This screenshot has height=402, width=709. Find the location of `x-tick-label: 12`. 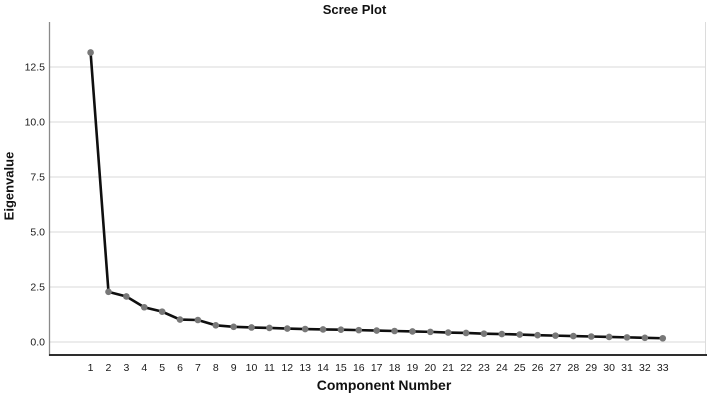

x-tick-label: 12 is located at coordinates (287, 368).